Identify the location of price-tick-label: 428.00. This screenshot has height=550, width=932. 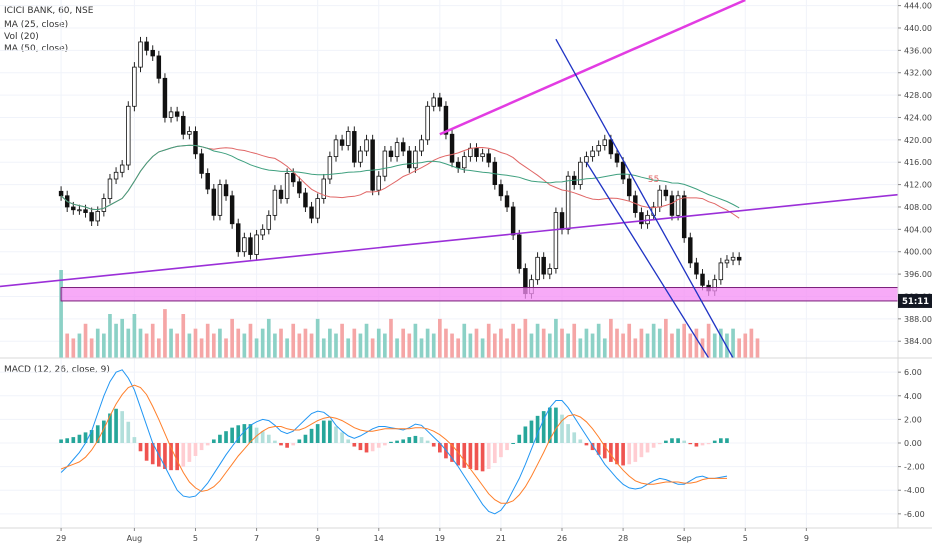
(918, 95).